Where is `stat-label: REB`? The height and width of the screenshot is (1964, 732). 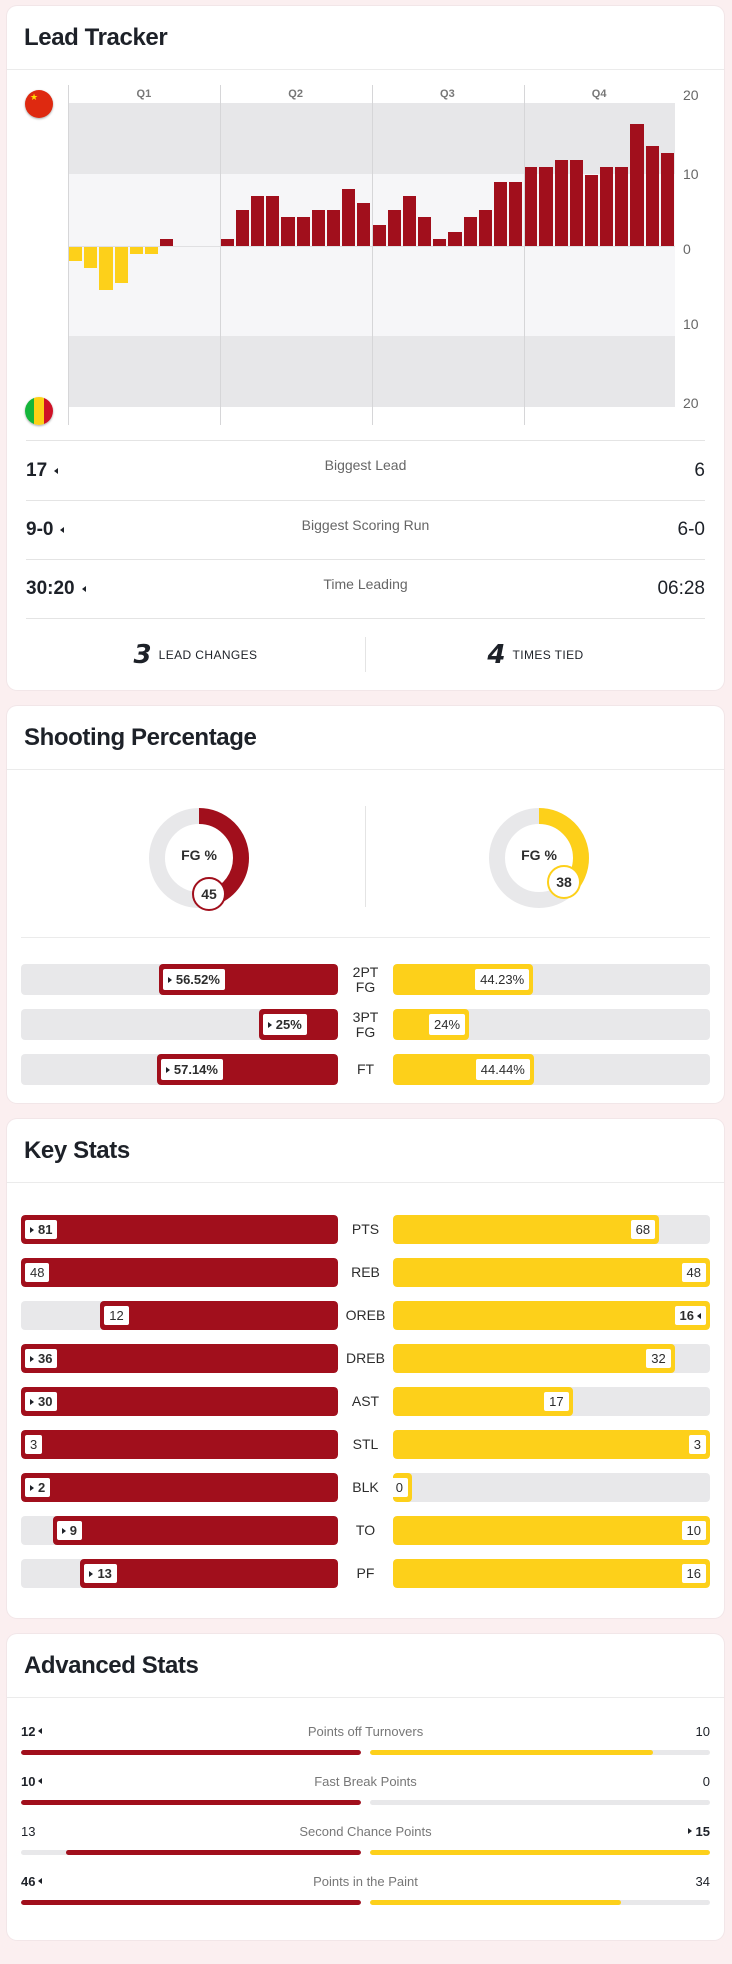
stat-label: REB is located at coordinates (365, 1272).